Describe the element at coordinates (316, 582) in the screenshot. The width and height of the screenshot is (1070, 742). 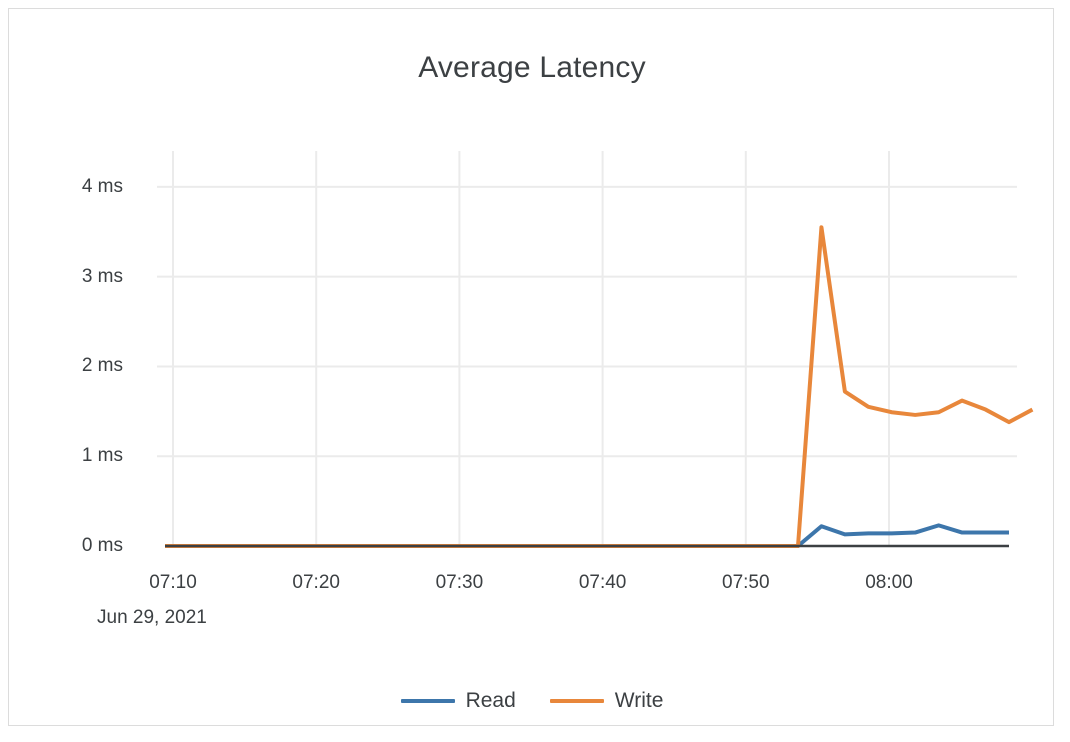
I see `x-axis-tick-label: 07:20` at that location.